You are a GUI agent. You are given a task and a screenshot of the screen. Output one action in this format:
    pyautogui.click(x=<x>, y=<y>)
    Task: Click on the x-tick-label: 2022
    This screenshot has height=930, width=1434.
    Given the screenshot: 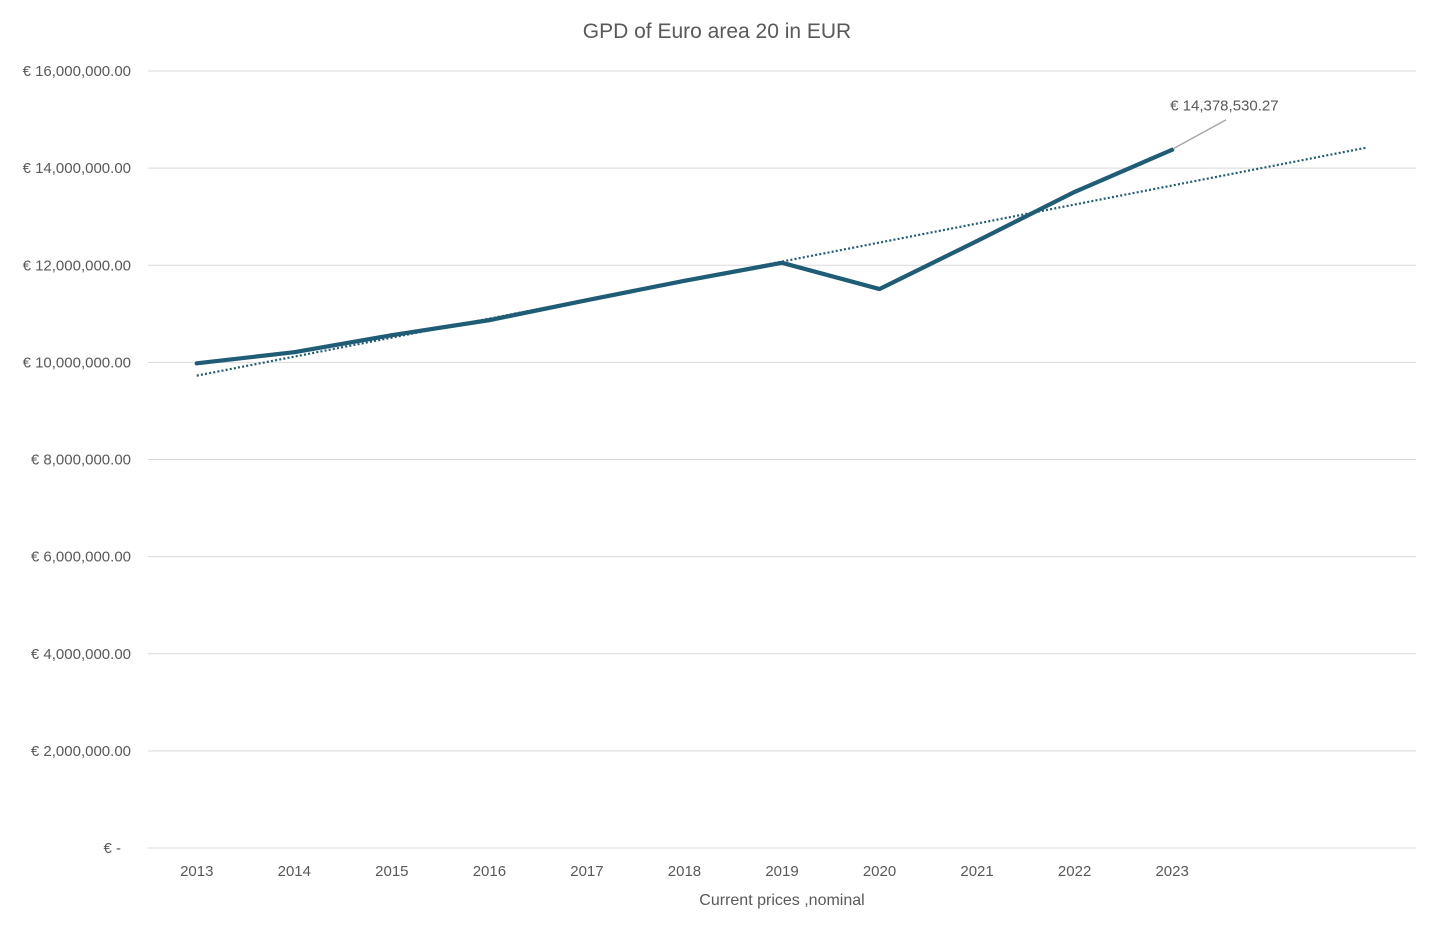 What is the action you would take?
    pyautogui.click(x=1074, y=871)
    